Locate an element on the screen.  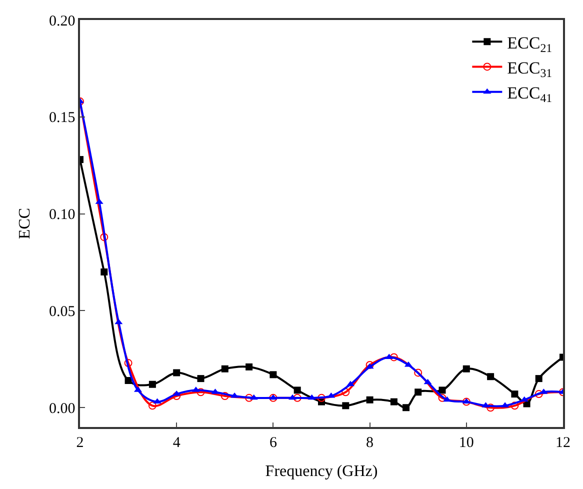
x-tick-label: 6 is located at coordinates (273, 442).